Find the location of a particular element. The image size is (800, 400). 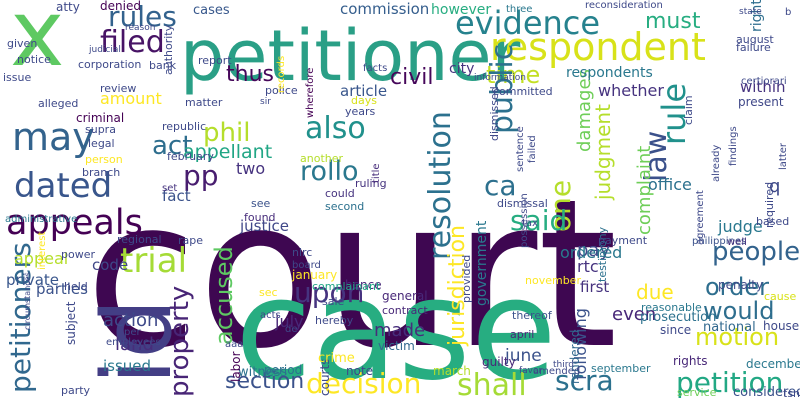

word-information: information is located at coordinates (500, 78).